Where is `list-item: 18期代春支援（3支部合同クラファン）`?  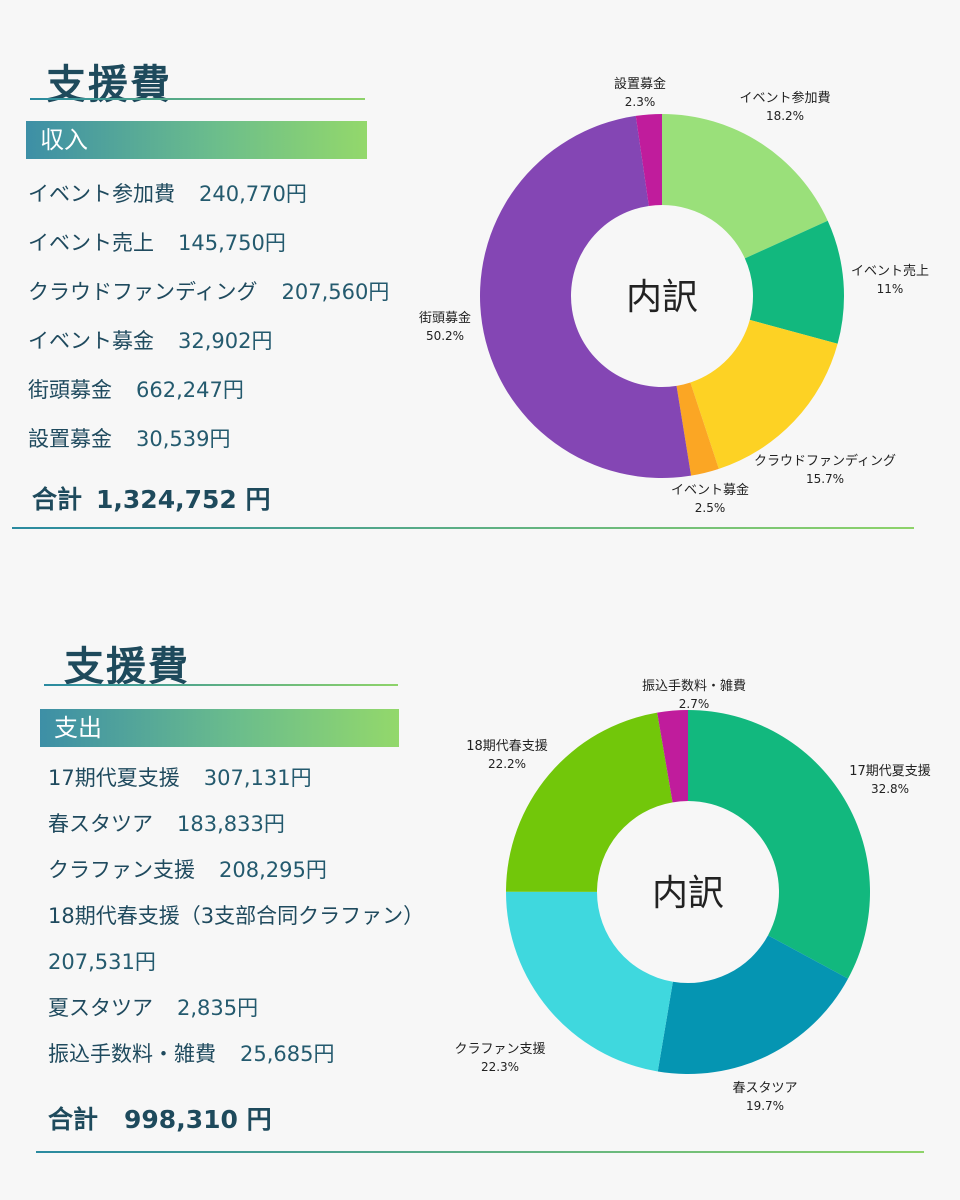
list-item: 18期代春支援（3支部合同クラファン） is located at coordinates (236, 923).